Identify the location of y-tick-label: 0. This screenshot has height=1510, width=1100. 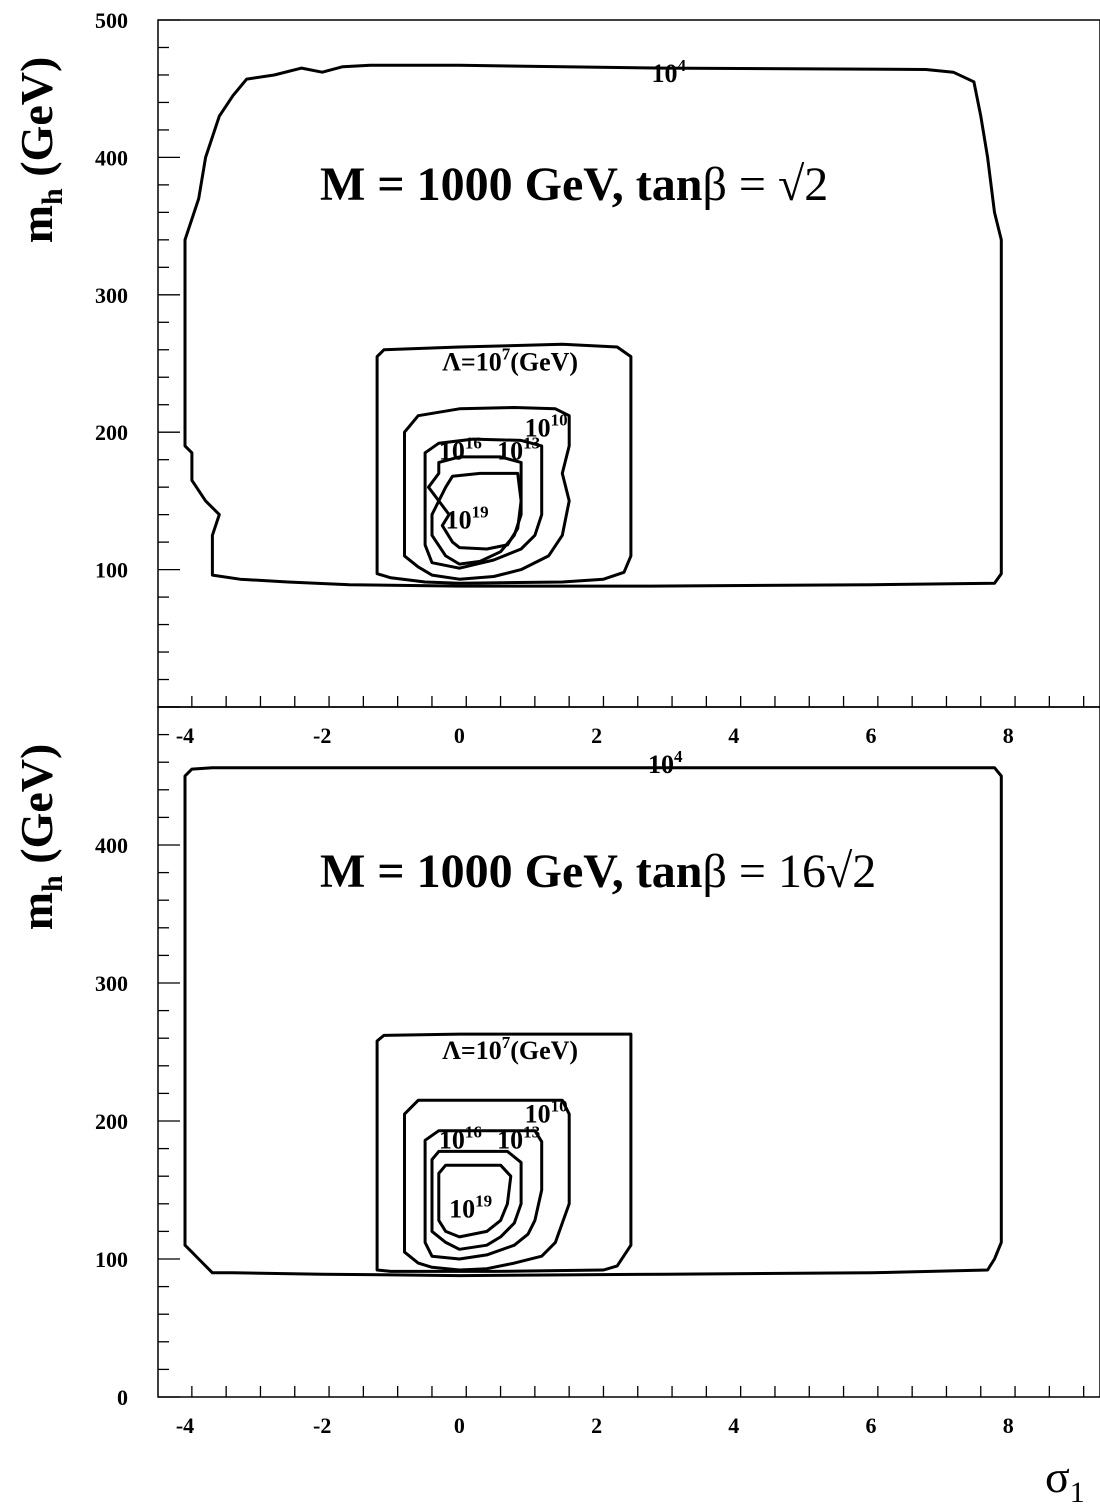
(122, 1397).